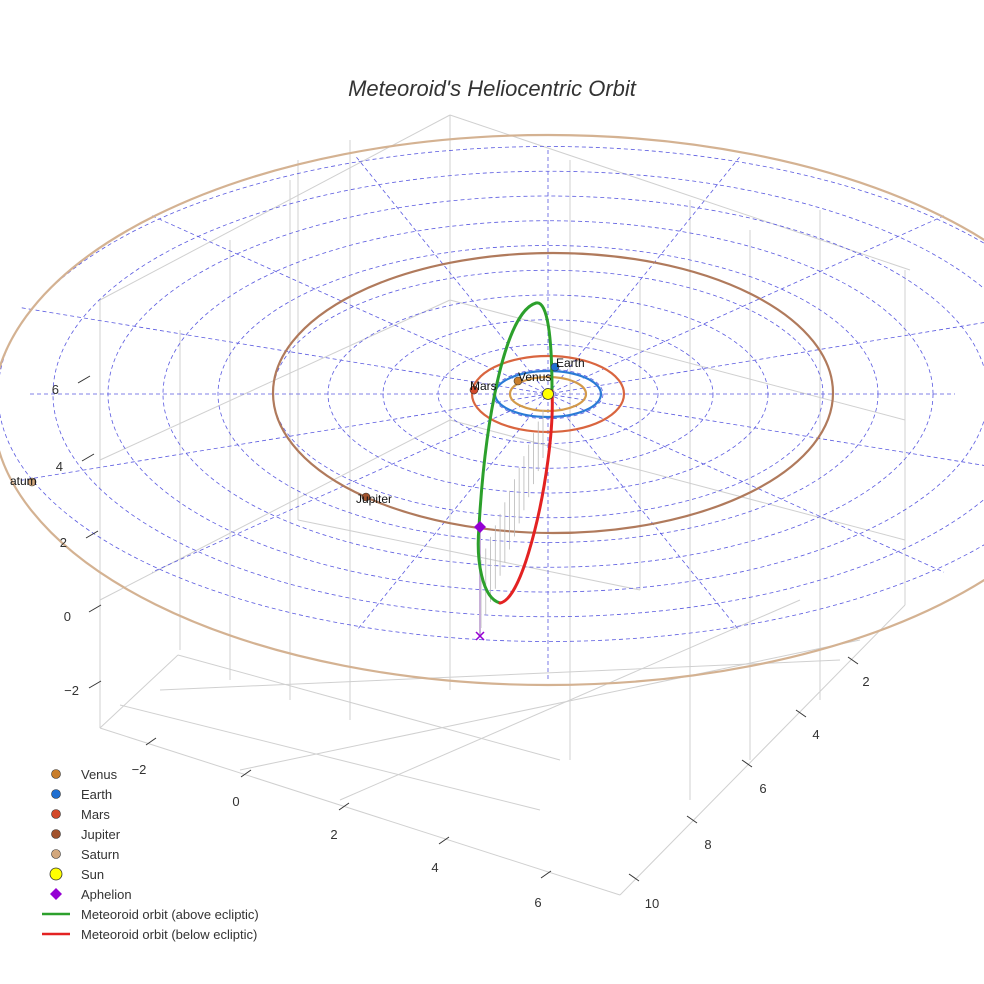  I want to click on legend-item-jupiter: Jupiter, so click(86, 834).